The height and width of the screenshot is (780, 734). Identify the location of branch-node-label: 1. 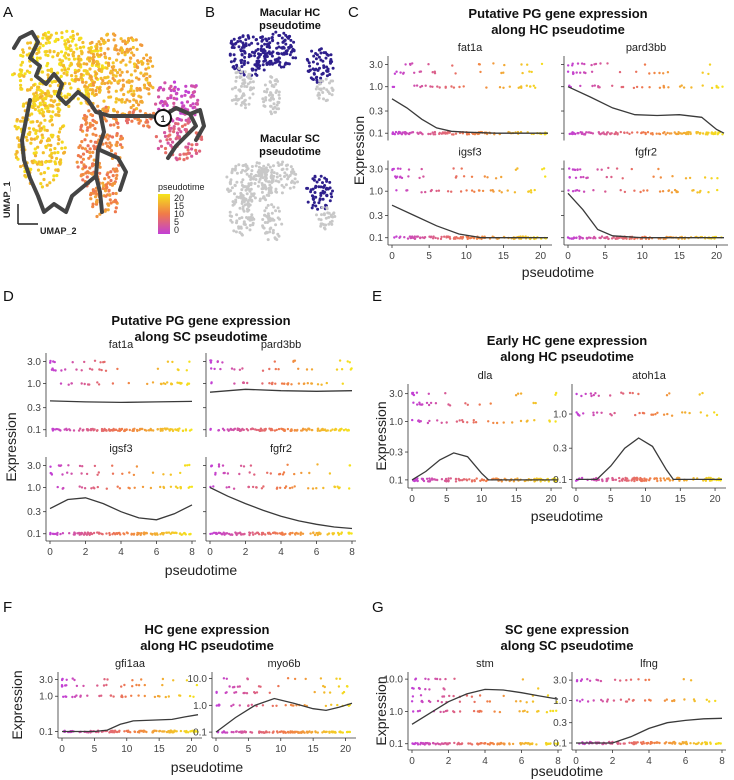
(162, 119).